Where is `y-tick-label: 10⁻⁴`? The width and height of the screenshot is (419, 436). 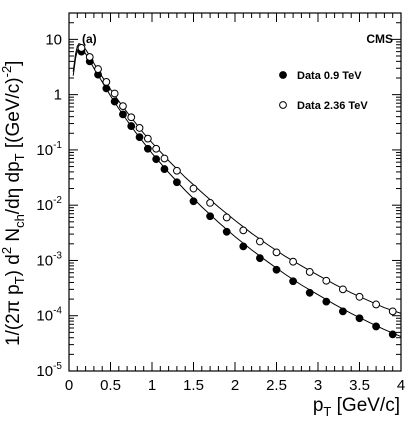 y-tick-label: 10⁻⁴ is located at coordinates (49, 315).